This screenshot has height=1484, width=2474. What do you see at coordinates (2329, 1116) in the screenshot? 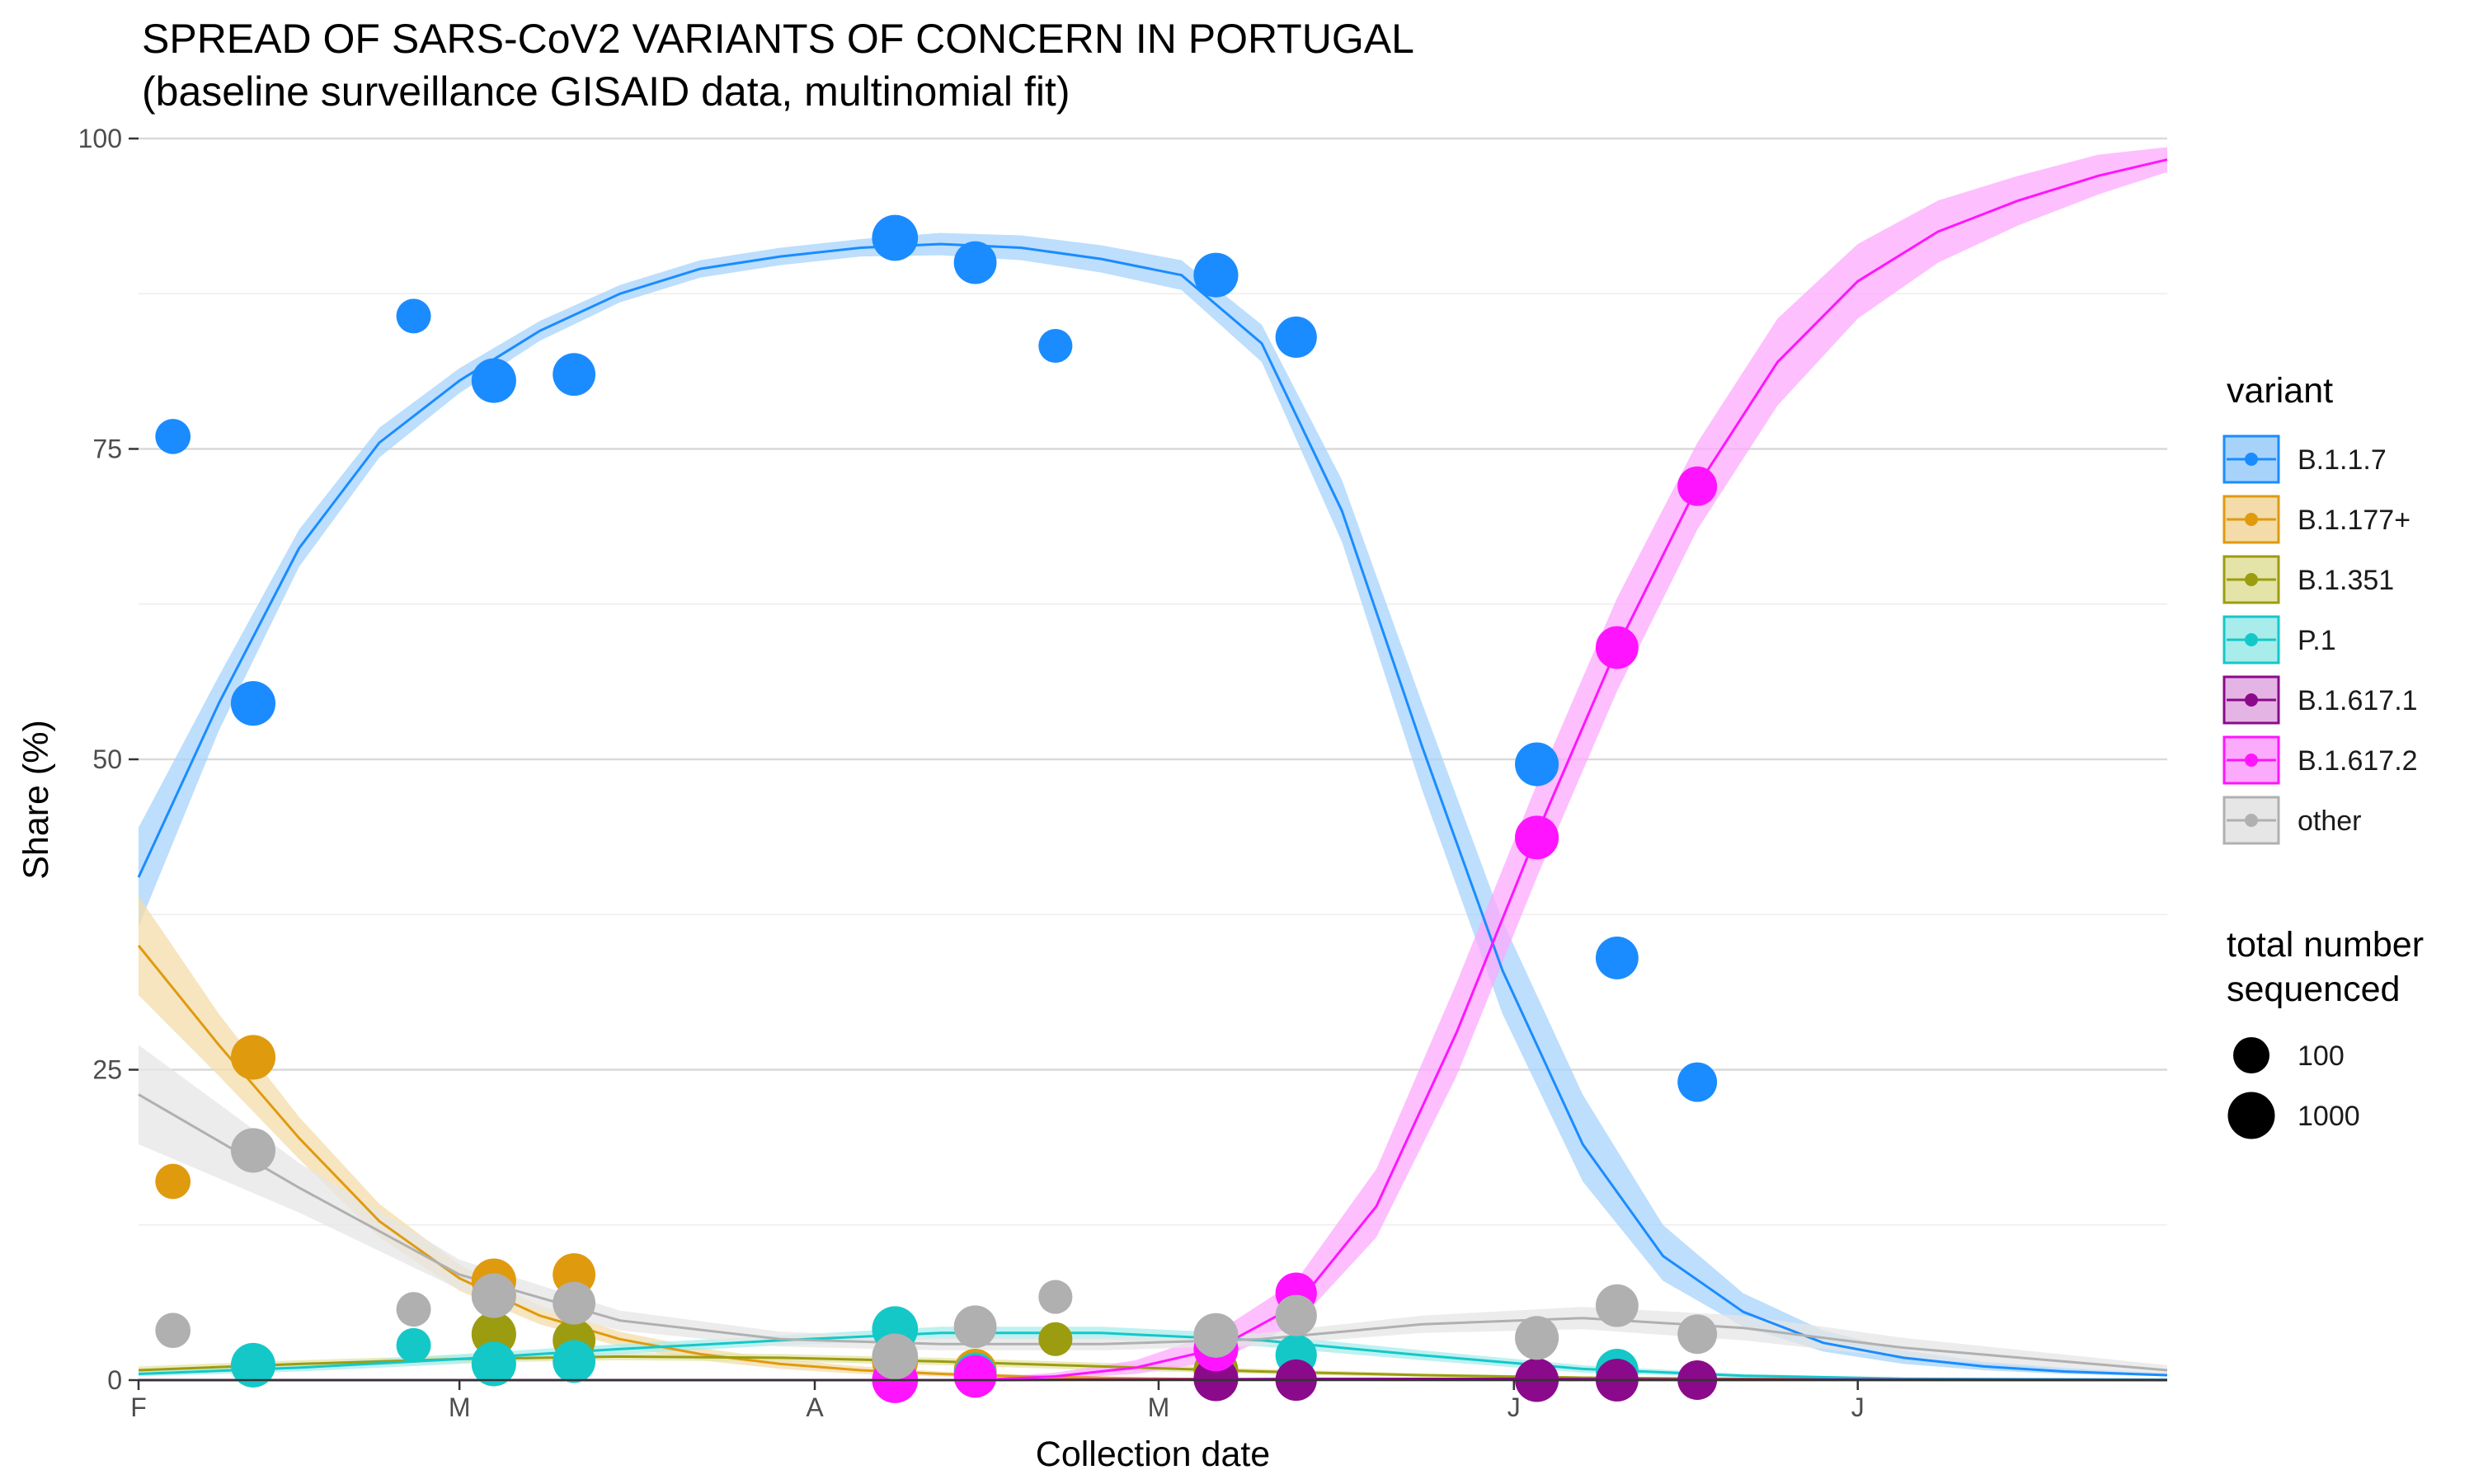
I see `size-legend-label-1000: 1000` at bounding box center [2329, 1116].